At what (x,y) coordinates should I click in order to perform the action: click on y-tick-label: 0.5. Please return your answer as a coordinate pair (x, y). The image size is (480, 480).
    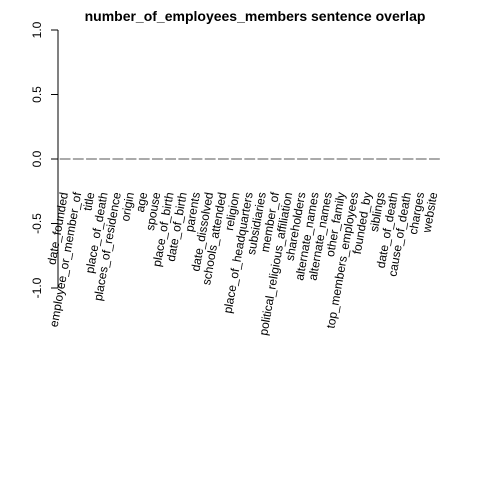
    Looking at the image, I should click on (37, 94).